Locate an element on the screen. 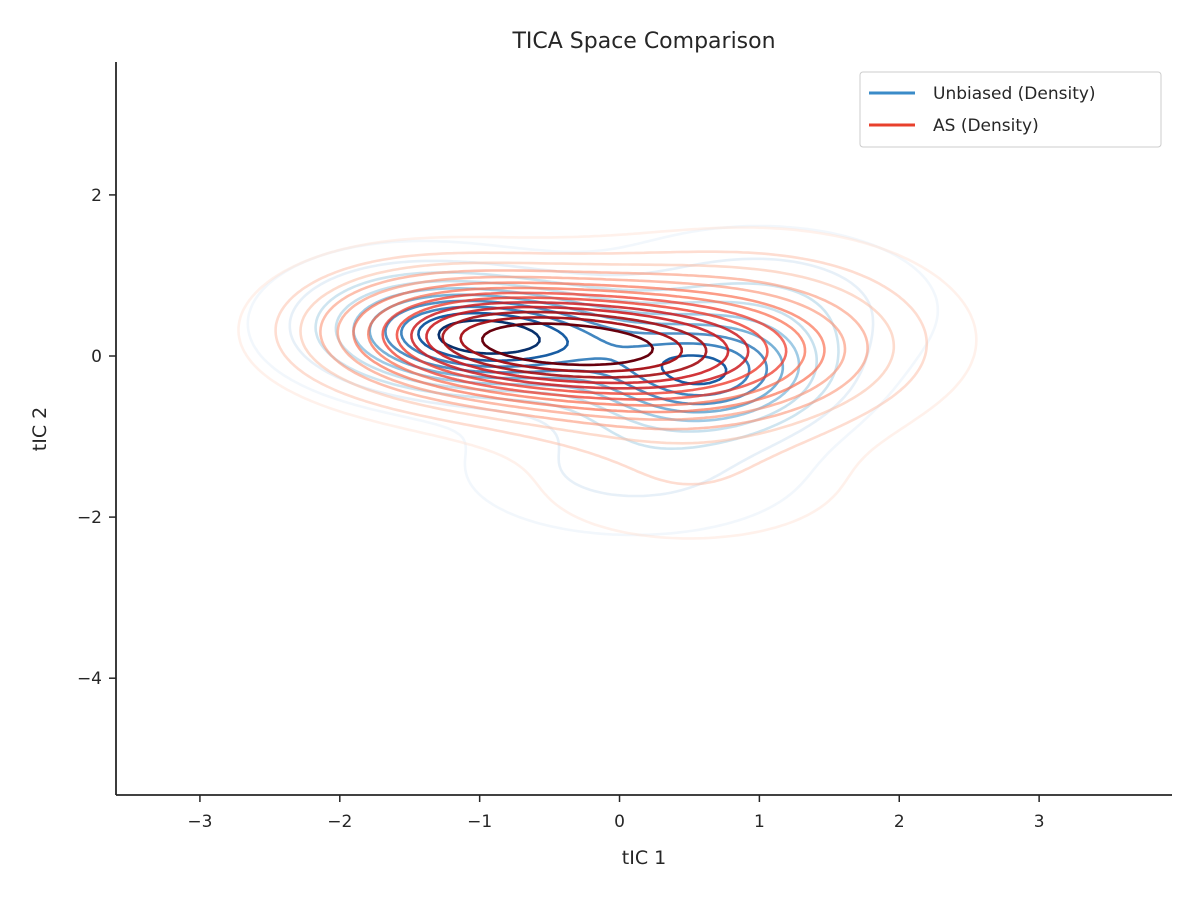  legend-frame is located at coordinates (1010, 109).